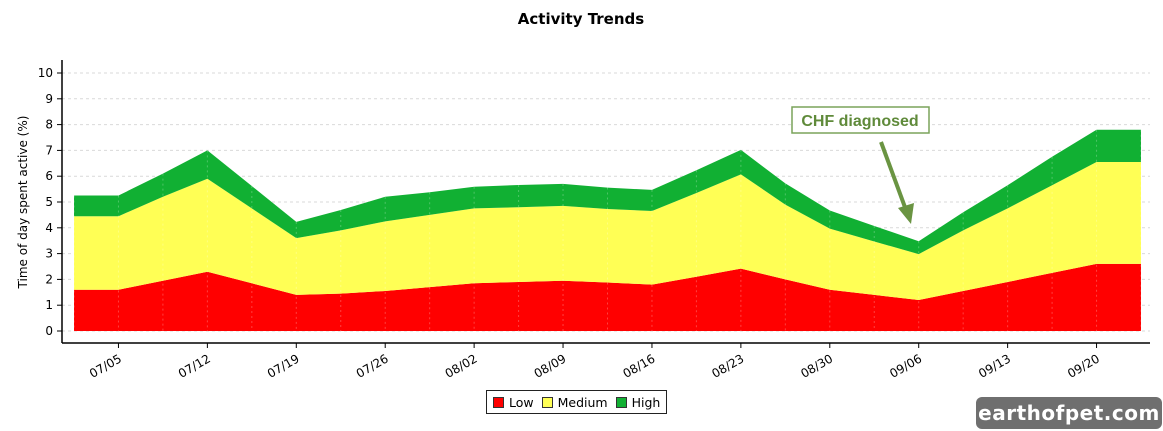 Image resolution: width=1163 pixels, height=431 pixels. What do you see at coordinates (372, 365) in the screenshot?
I see `x-tick-label: 07/26` at bounding box center [372, 365].